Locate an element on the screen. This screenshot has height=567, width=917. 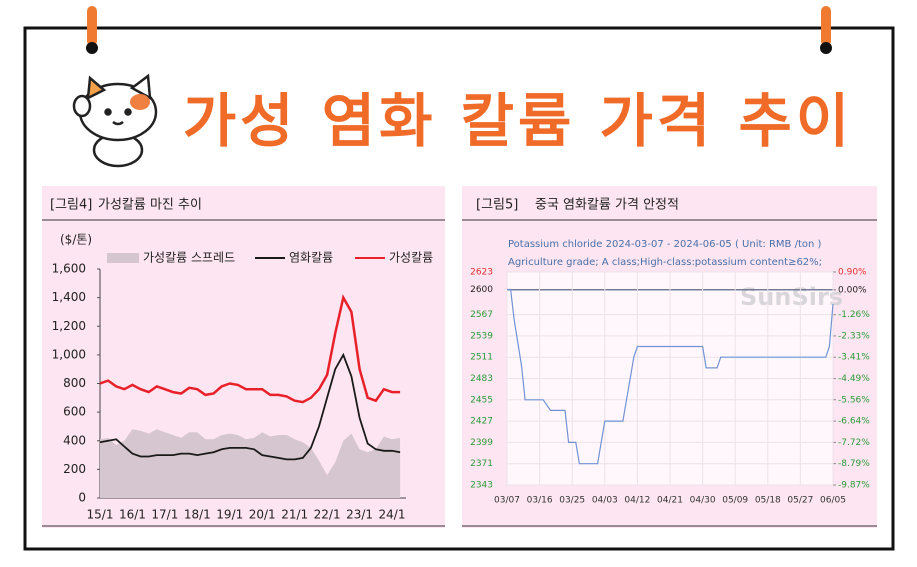
x-tick-label: 05/18 is located at coordinates (768, 501).